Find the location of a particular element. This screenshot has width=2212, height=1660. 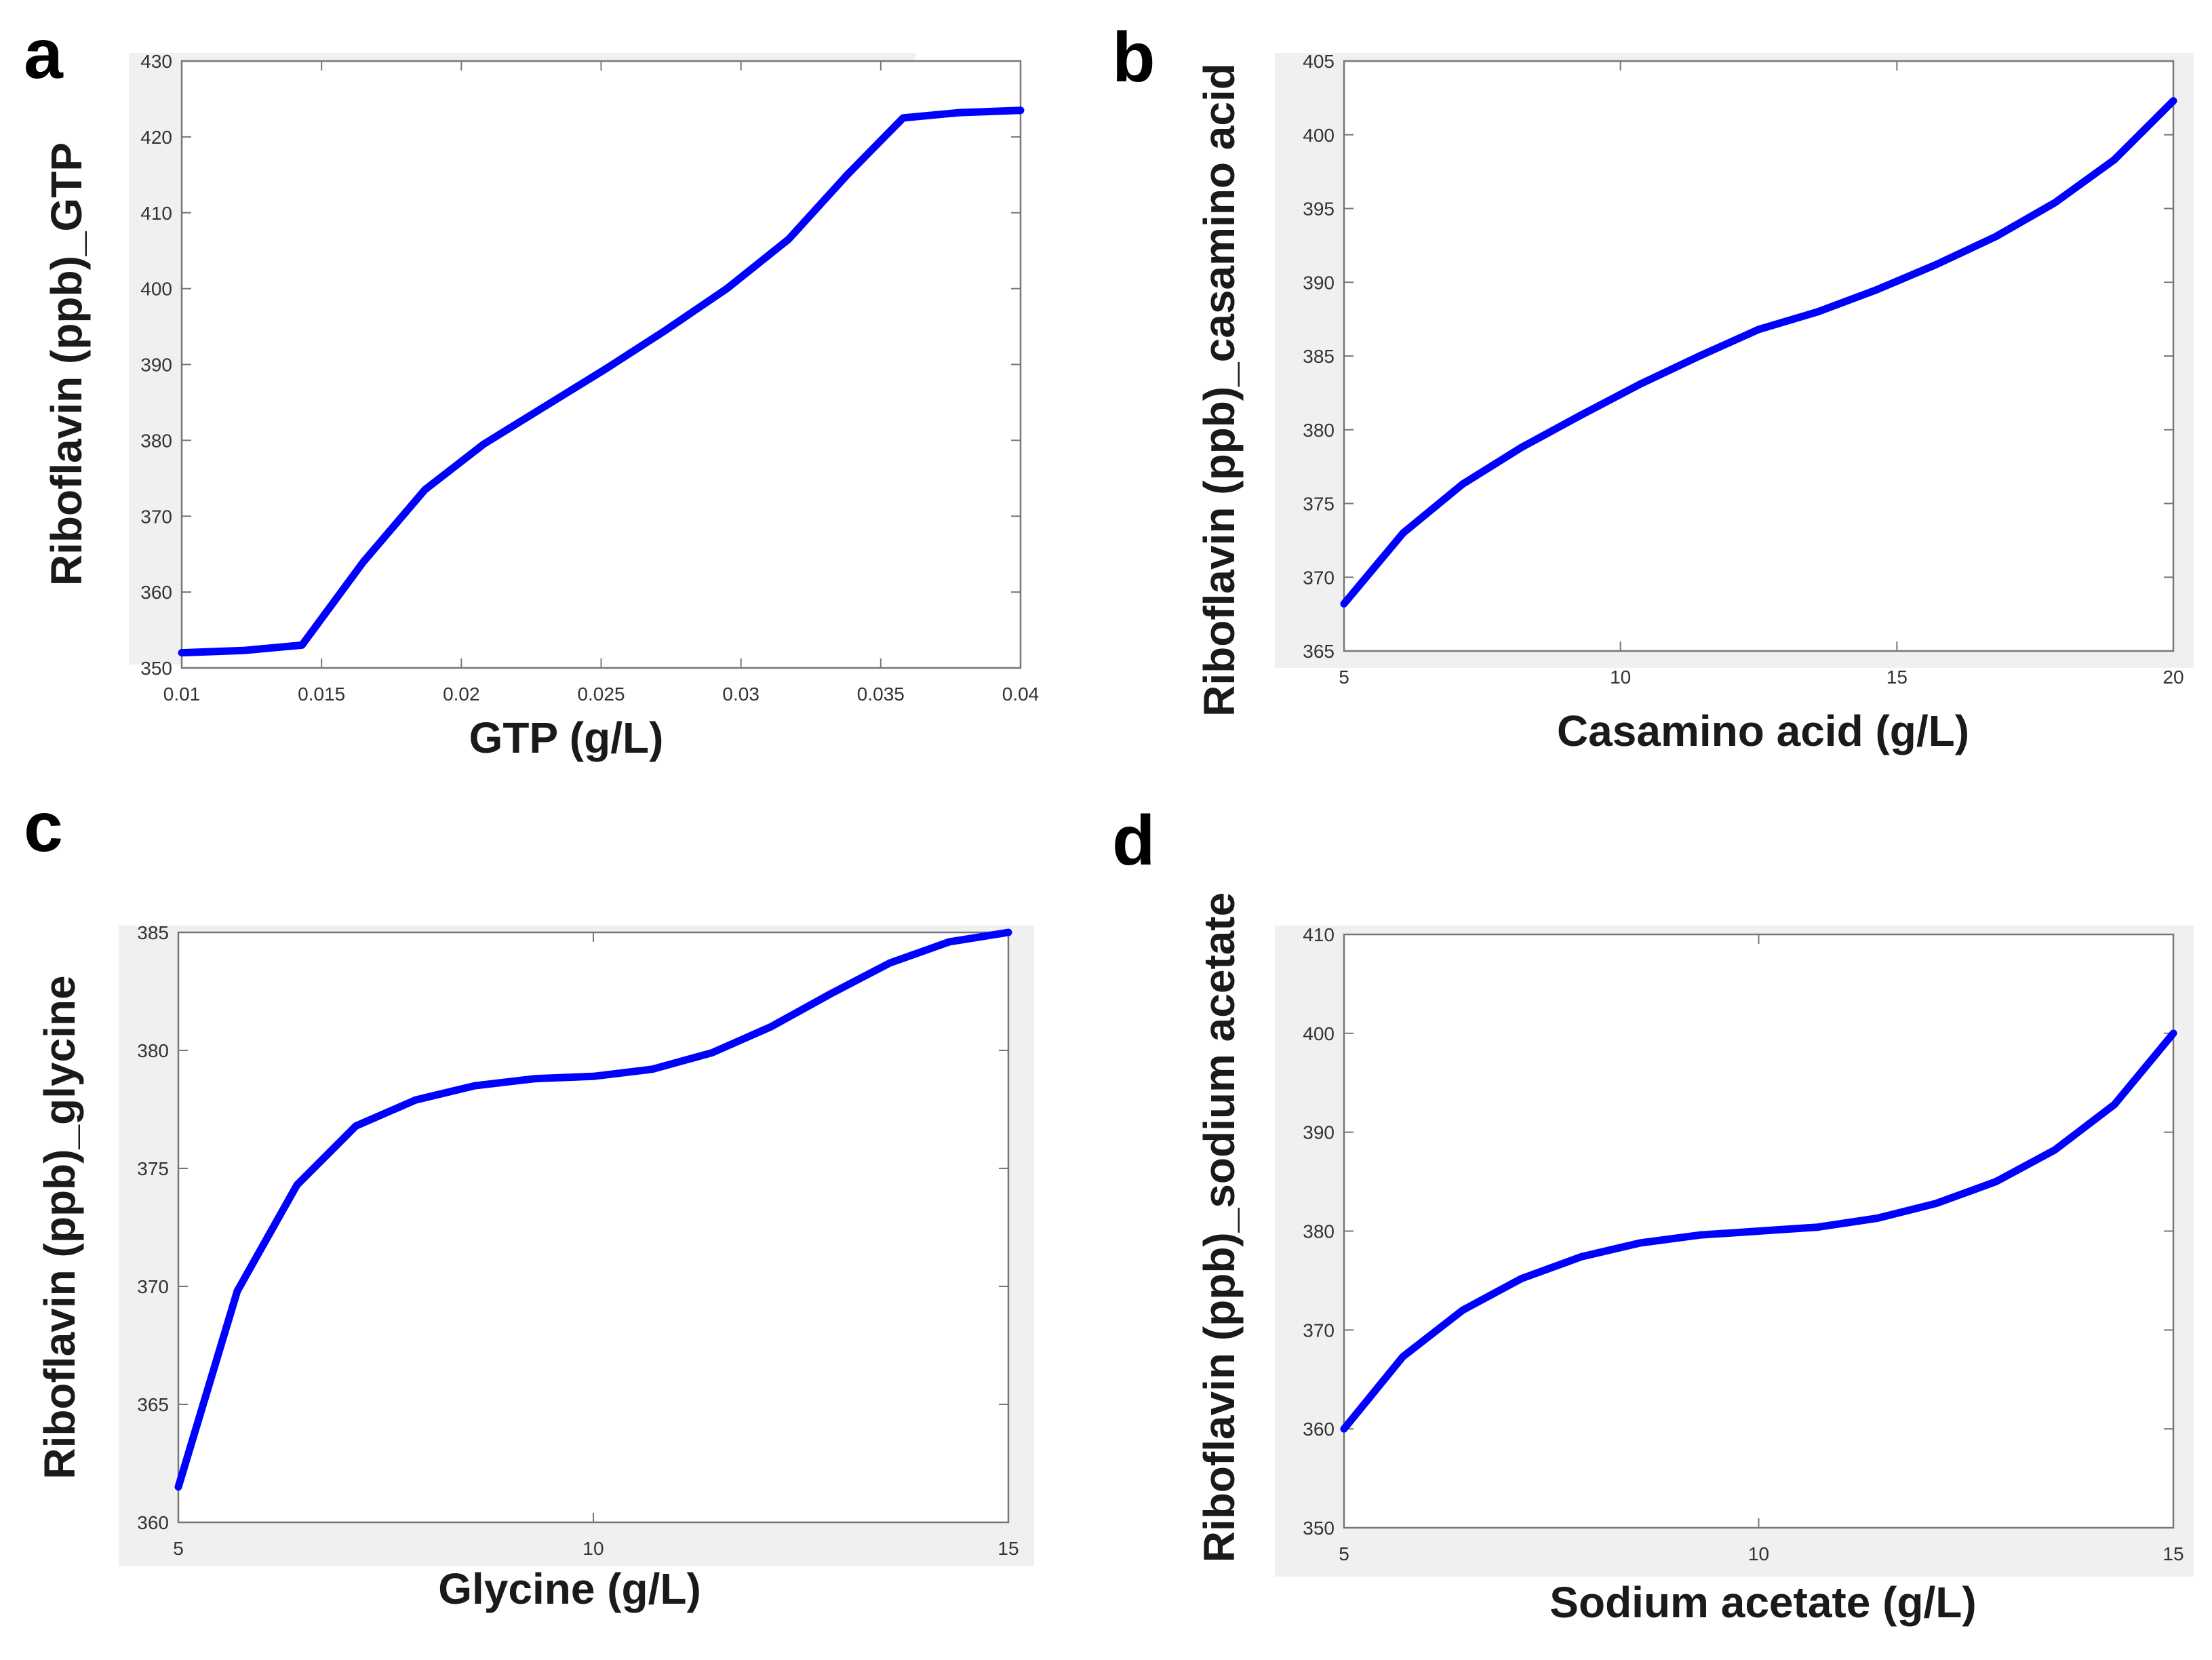

y-tick-label: 405 is located at coordinates (1319, 61).